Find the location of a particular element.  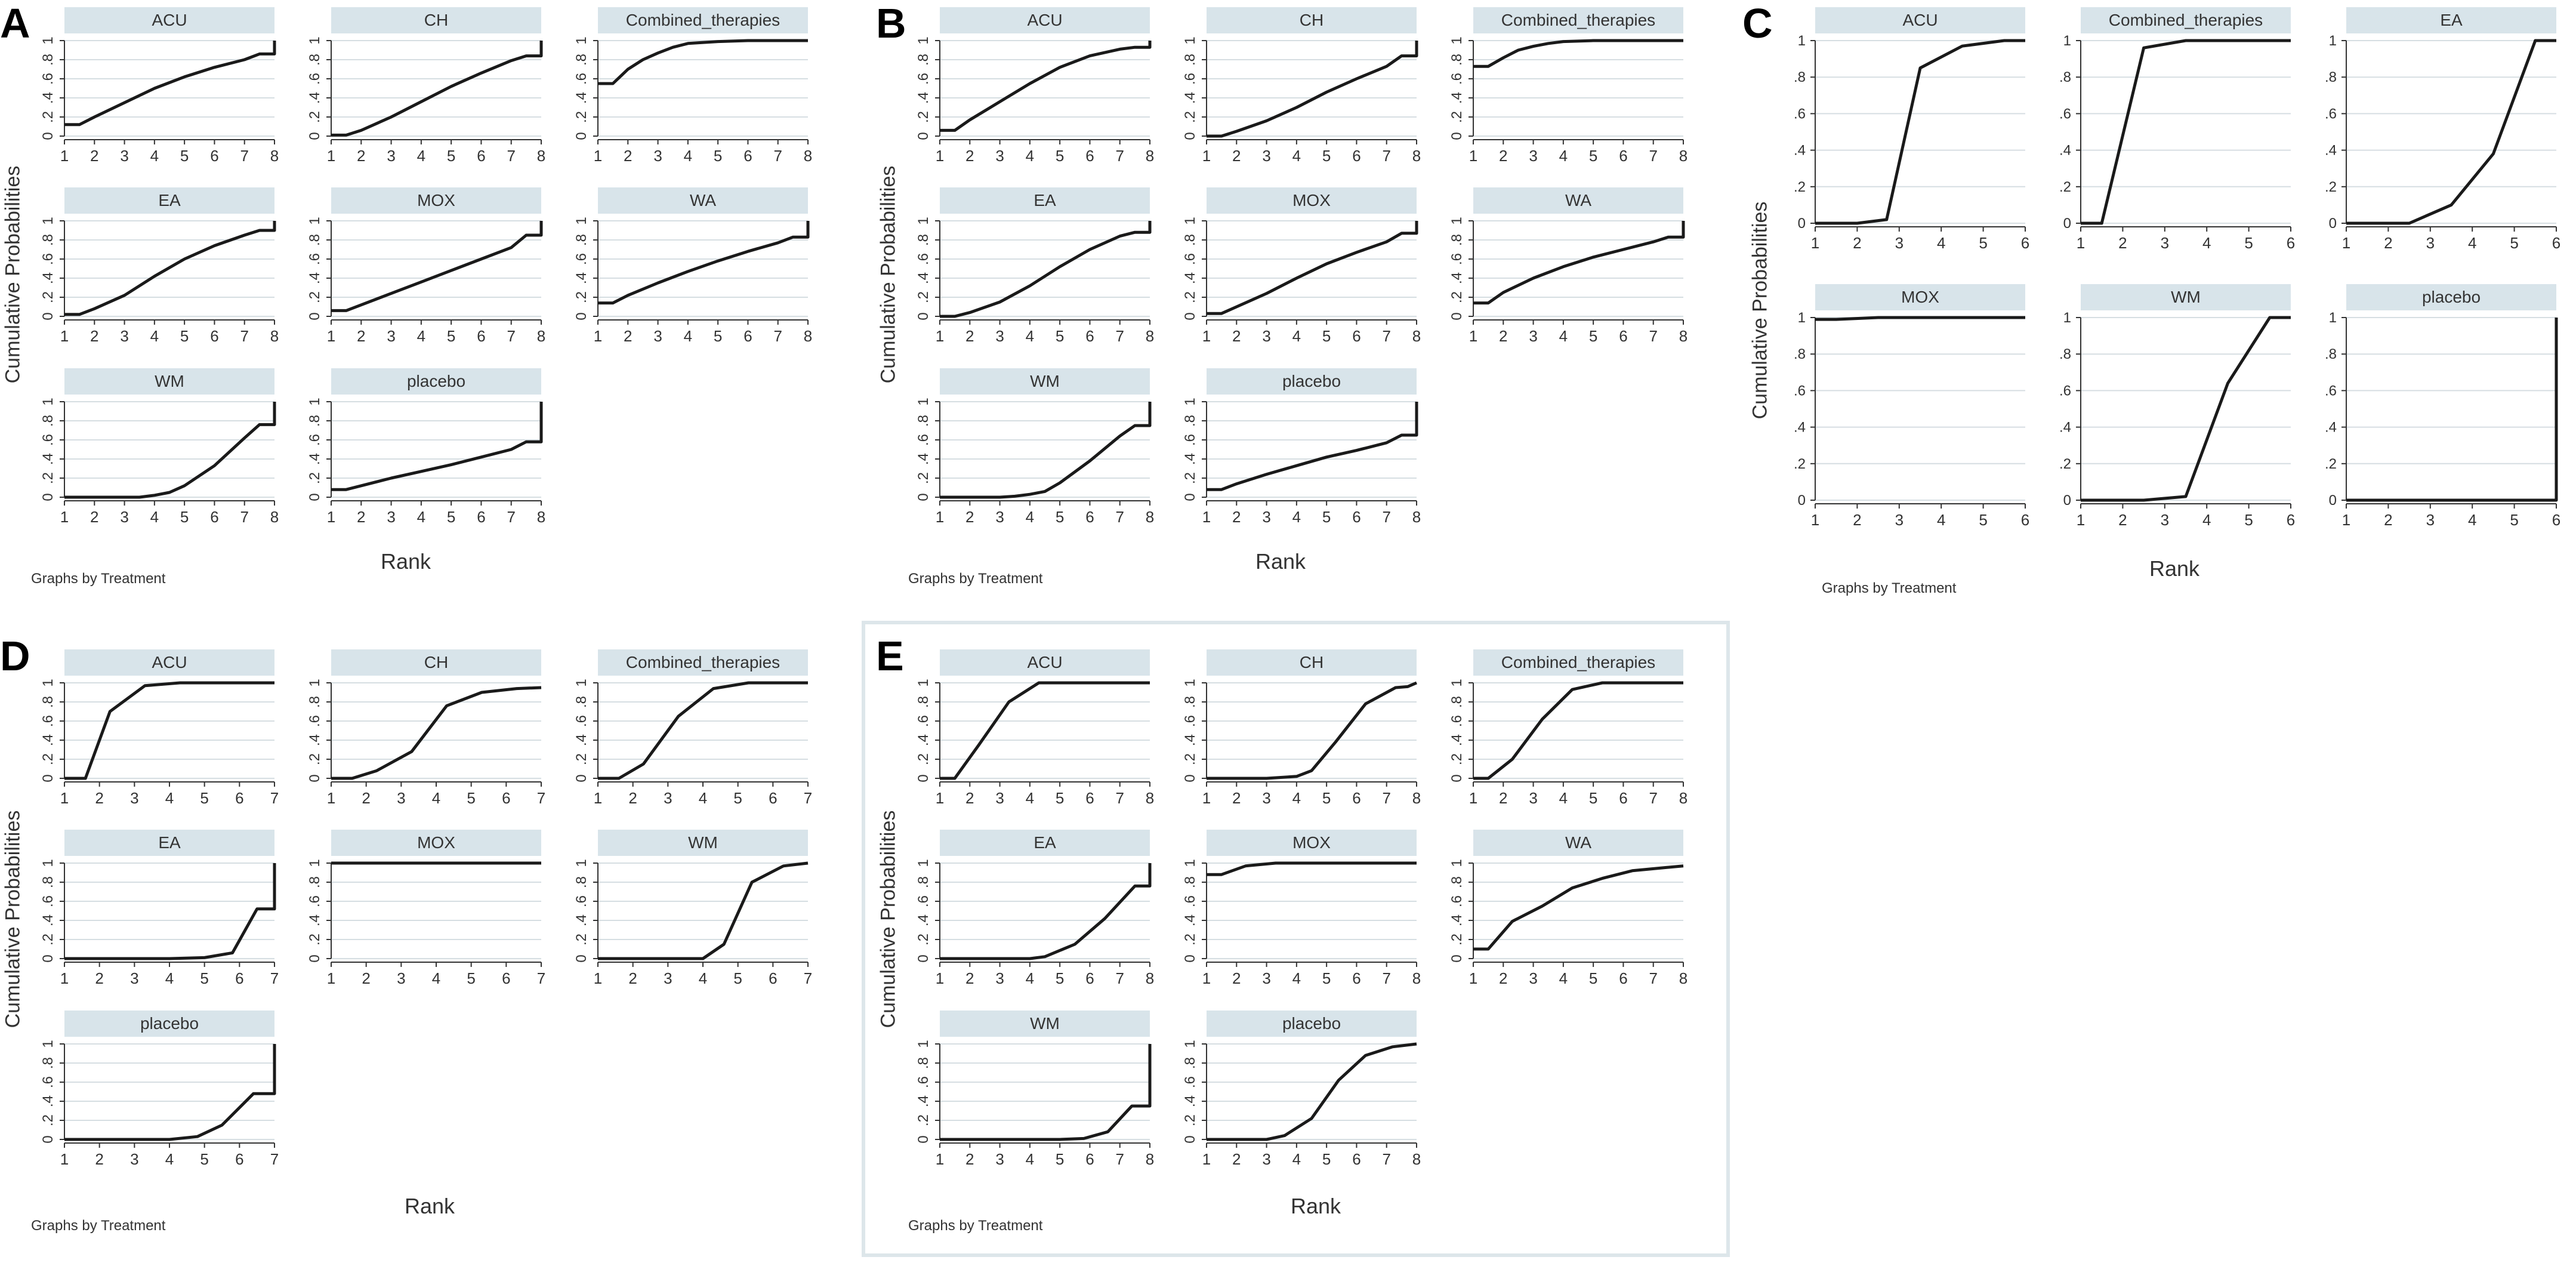

panel-c-xlabel: Rank is located at coordinates (2174, 568).